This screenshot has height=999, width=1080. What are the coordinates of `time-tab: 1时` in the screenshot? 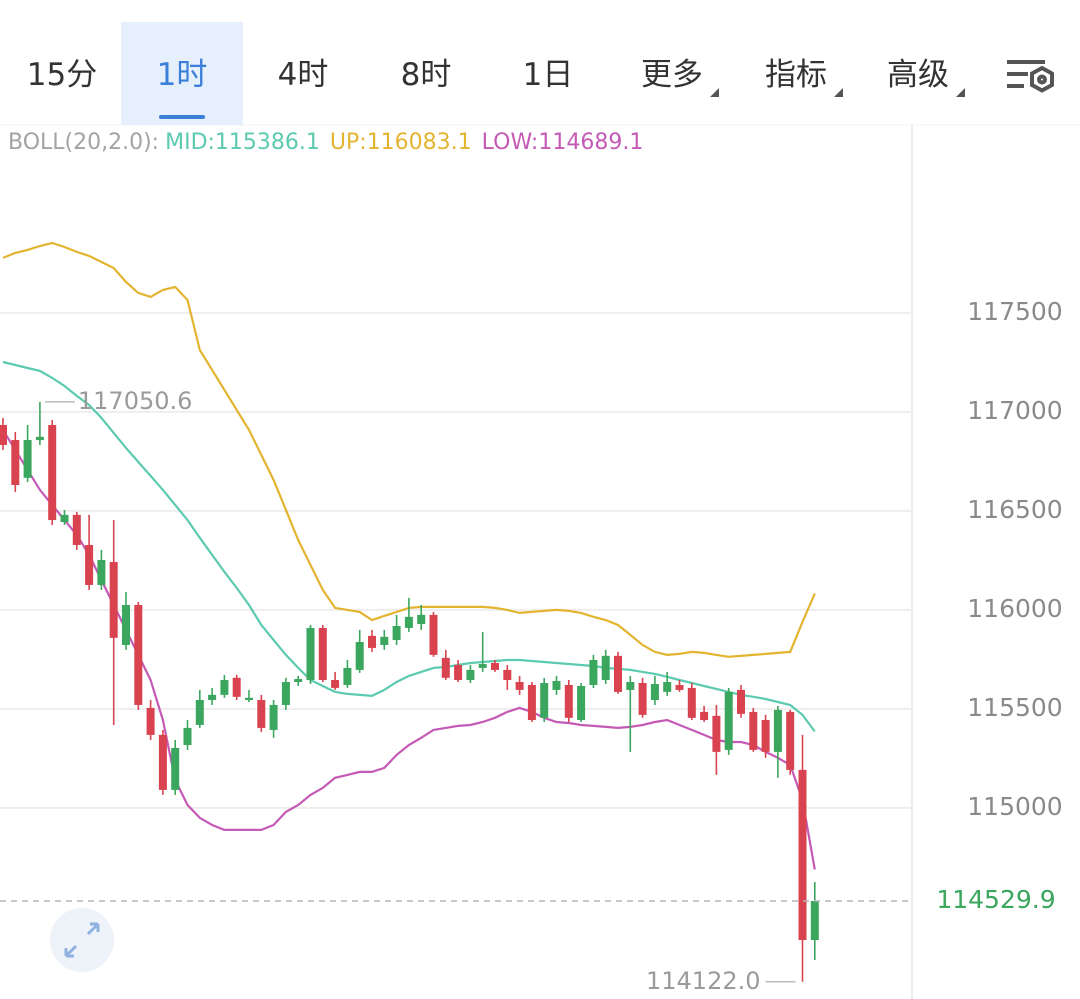 It's located at (182, 73).